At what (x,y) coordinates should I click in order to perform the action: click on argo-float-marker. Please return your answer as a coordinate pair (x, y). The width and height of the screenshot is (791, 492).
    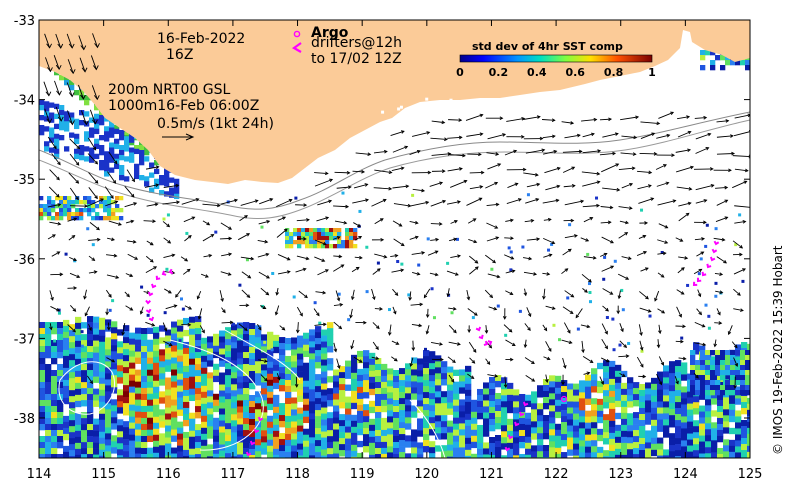
    Looking at the image, I should click on (564, 399).